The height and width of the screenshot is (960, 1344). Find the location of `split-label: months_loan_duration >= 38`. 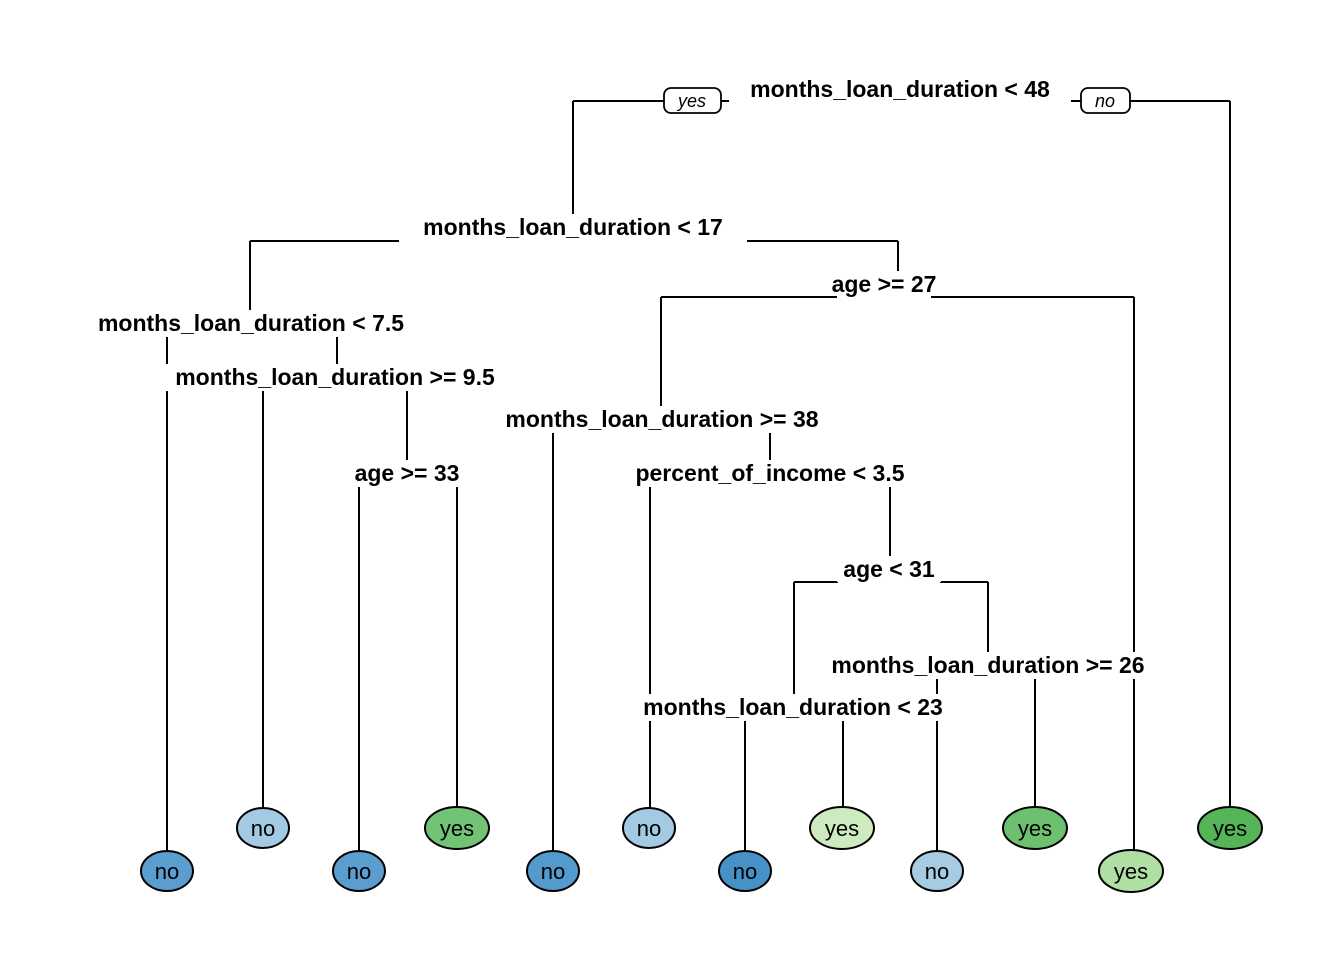

split-label: months_loan_duration >= 38 is located at coordinates (661, 419).